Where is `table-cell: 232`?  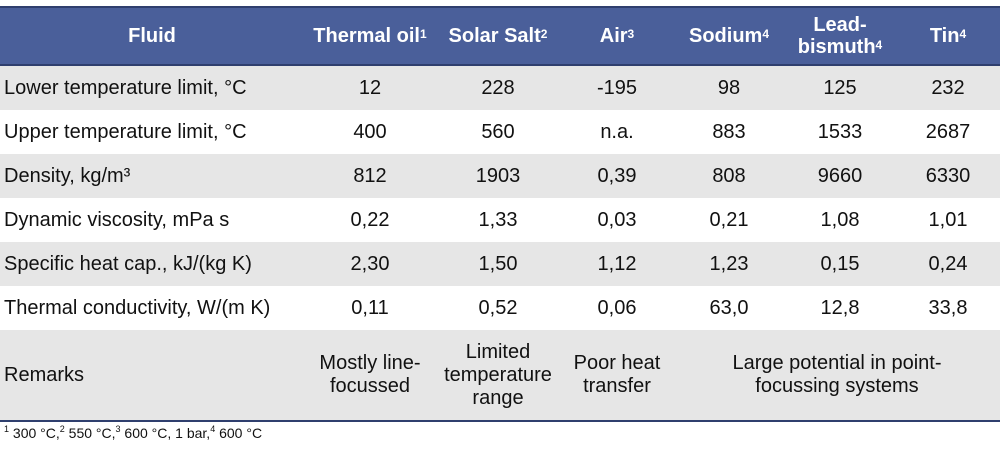 table-cell: 232 is located at coordinates (948, 87).